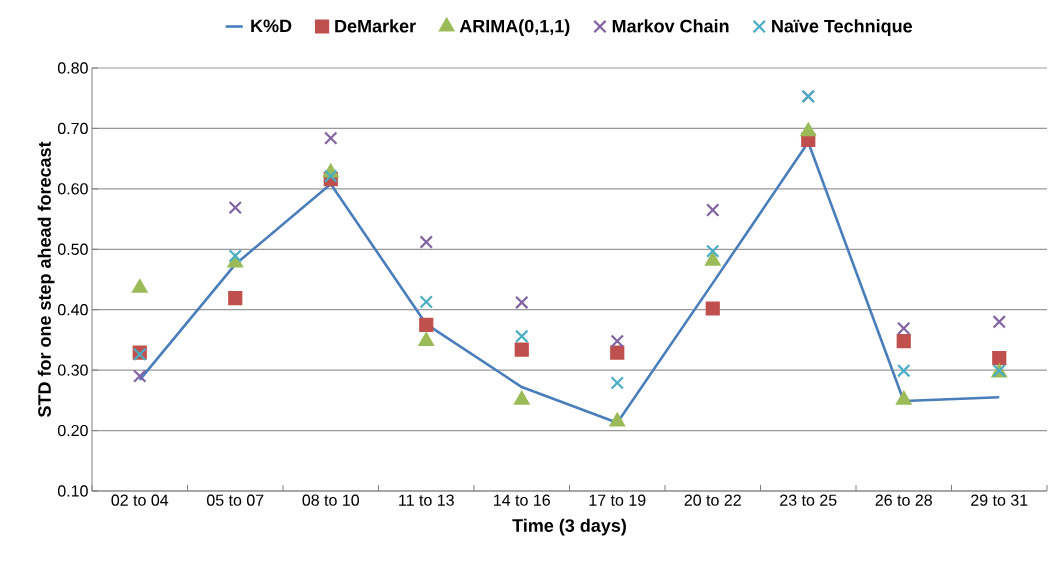  What do you see at coordinates (72, 128) in the screenshot?
I see `y-tick-label: 0.70` at bounding box center [72, 128].